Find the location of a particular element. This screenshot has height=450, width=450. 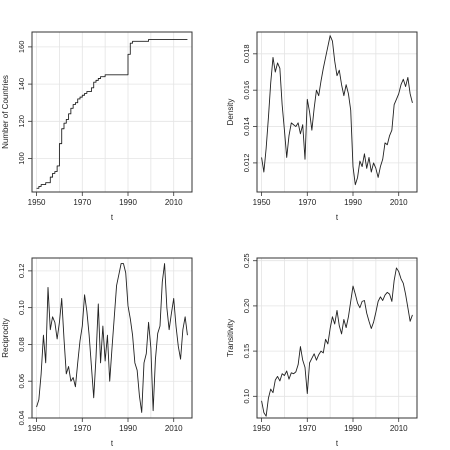

y-tick-label: 0.06 is located at coordinates (21, 381).